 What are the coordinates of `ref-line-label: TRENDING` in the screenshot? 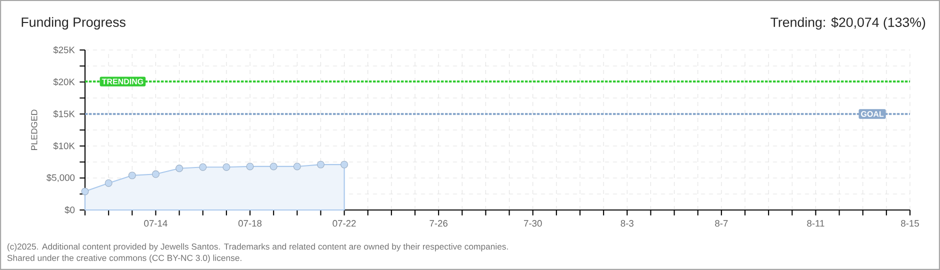 It's located at (123, 81).